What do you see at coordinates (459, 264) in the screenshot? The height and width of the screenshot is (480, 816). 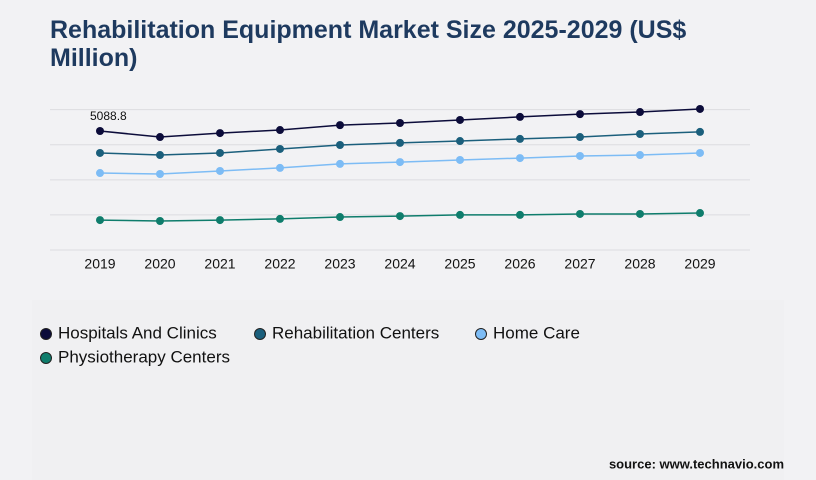 I see `x-tick-label: 2025` at bounding box center [459, 264].